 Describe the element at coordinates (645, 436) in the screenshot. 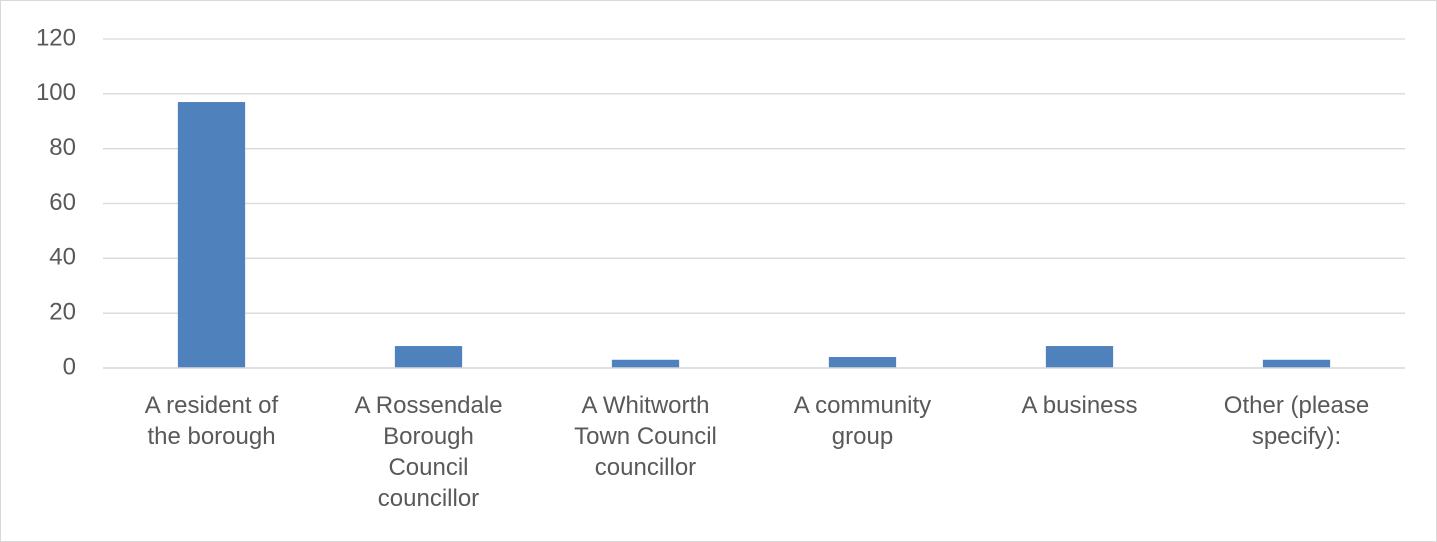

I see `x-tick-label: A Whitworth Town Council councillor` at that location.